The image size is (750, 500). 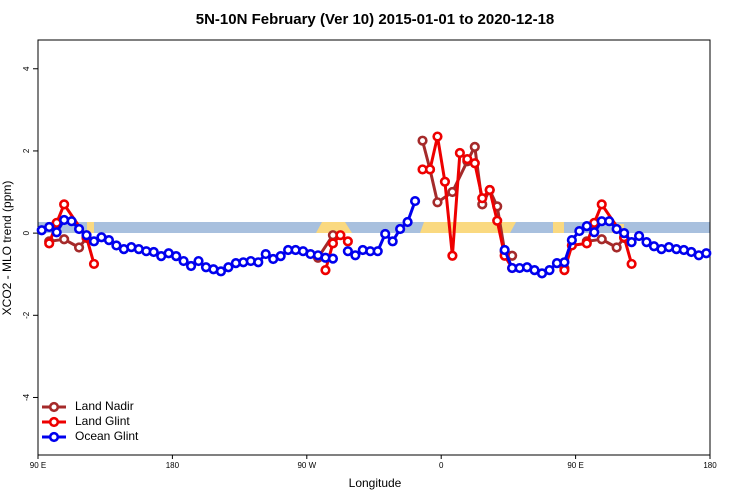 I want to click on legend-label: Ocean Glint, so click(x=107, y=436).